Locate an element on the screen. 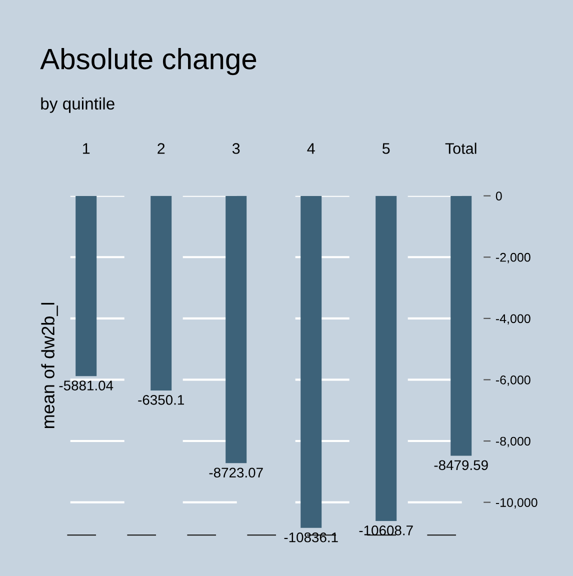 Image resolution: width=573 pixels, height=576 pixels. data-label: -10608.7 is located at coordinates (386, 531).